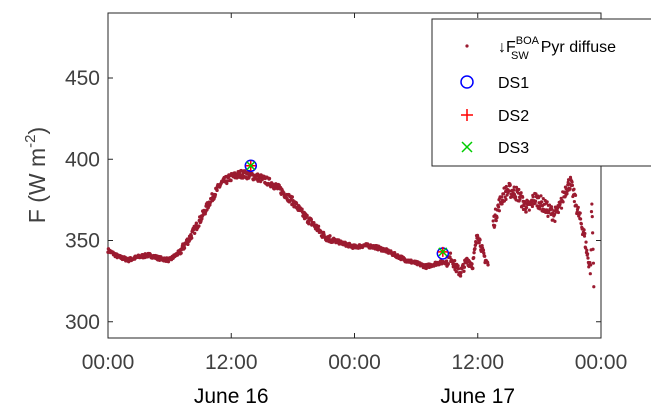  Describe the element at coordinates (541, 92) in the screenshot. I see `legend: ↓FBOA SW Pyr diffuse DS1 DS2 DS3` at that location.